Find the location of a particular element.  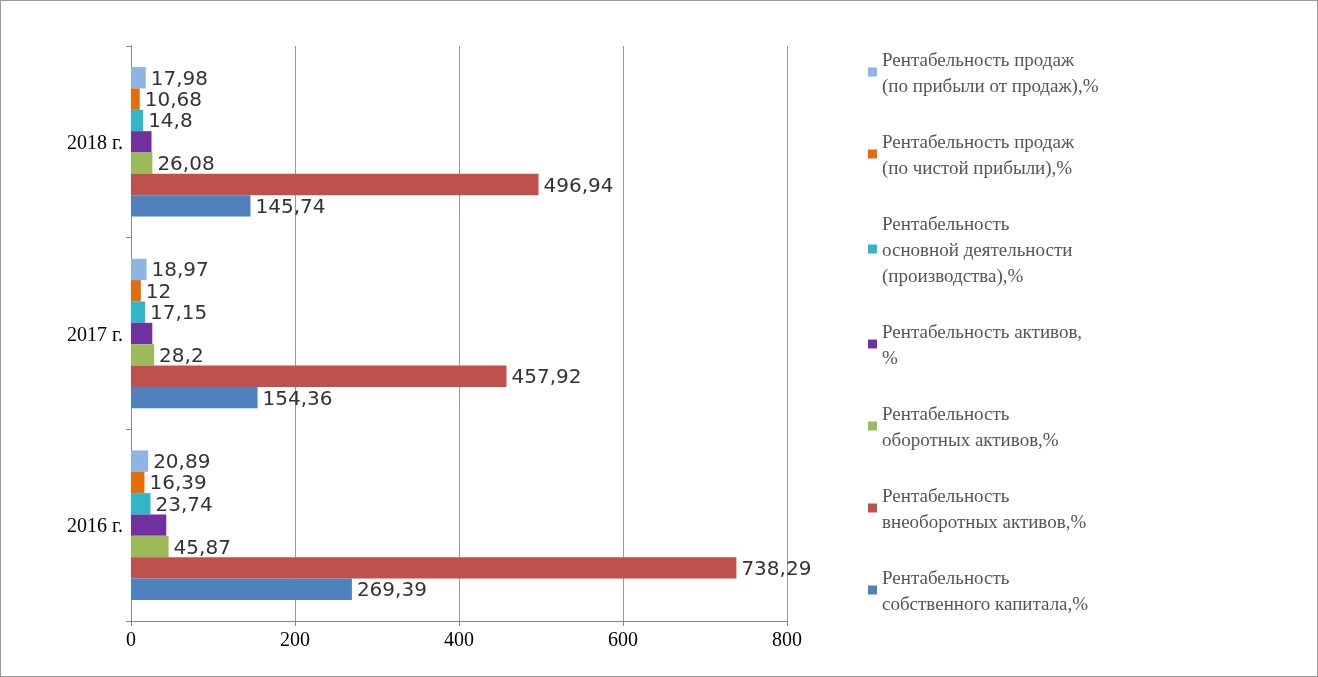

legend-label: Рентабельность оборотных активов,% is located at coordinates (970, 426).